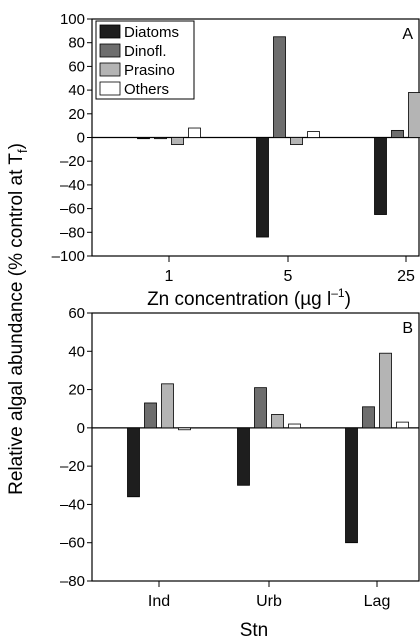  I want to click on bar-diatoms-ind, so click(133, 462).